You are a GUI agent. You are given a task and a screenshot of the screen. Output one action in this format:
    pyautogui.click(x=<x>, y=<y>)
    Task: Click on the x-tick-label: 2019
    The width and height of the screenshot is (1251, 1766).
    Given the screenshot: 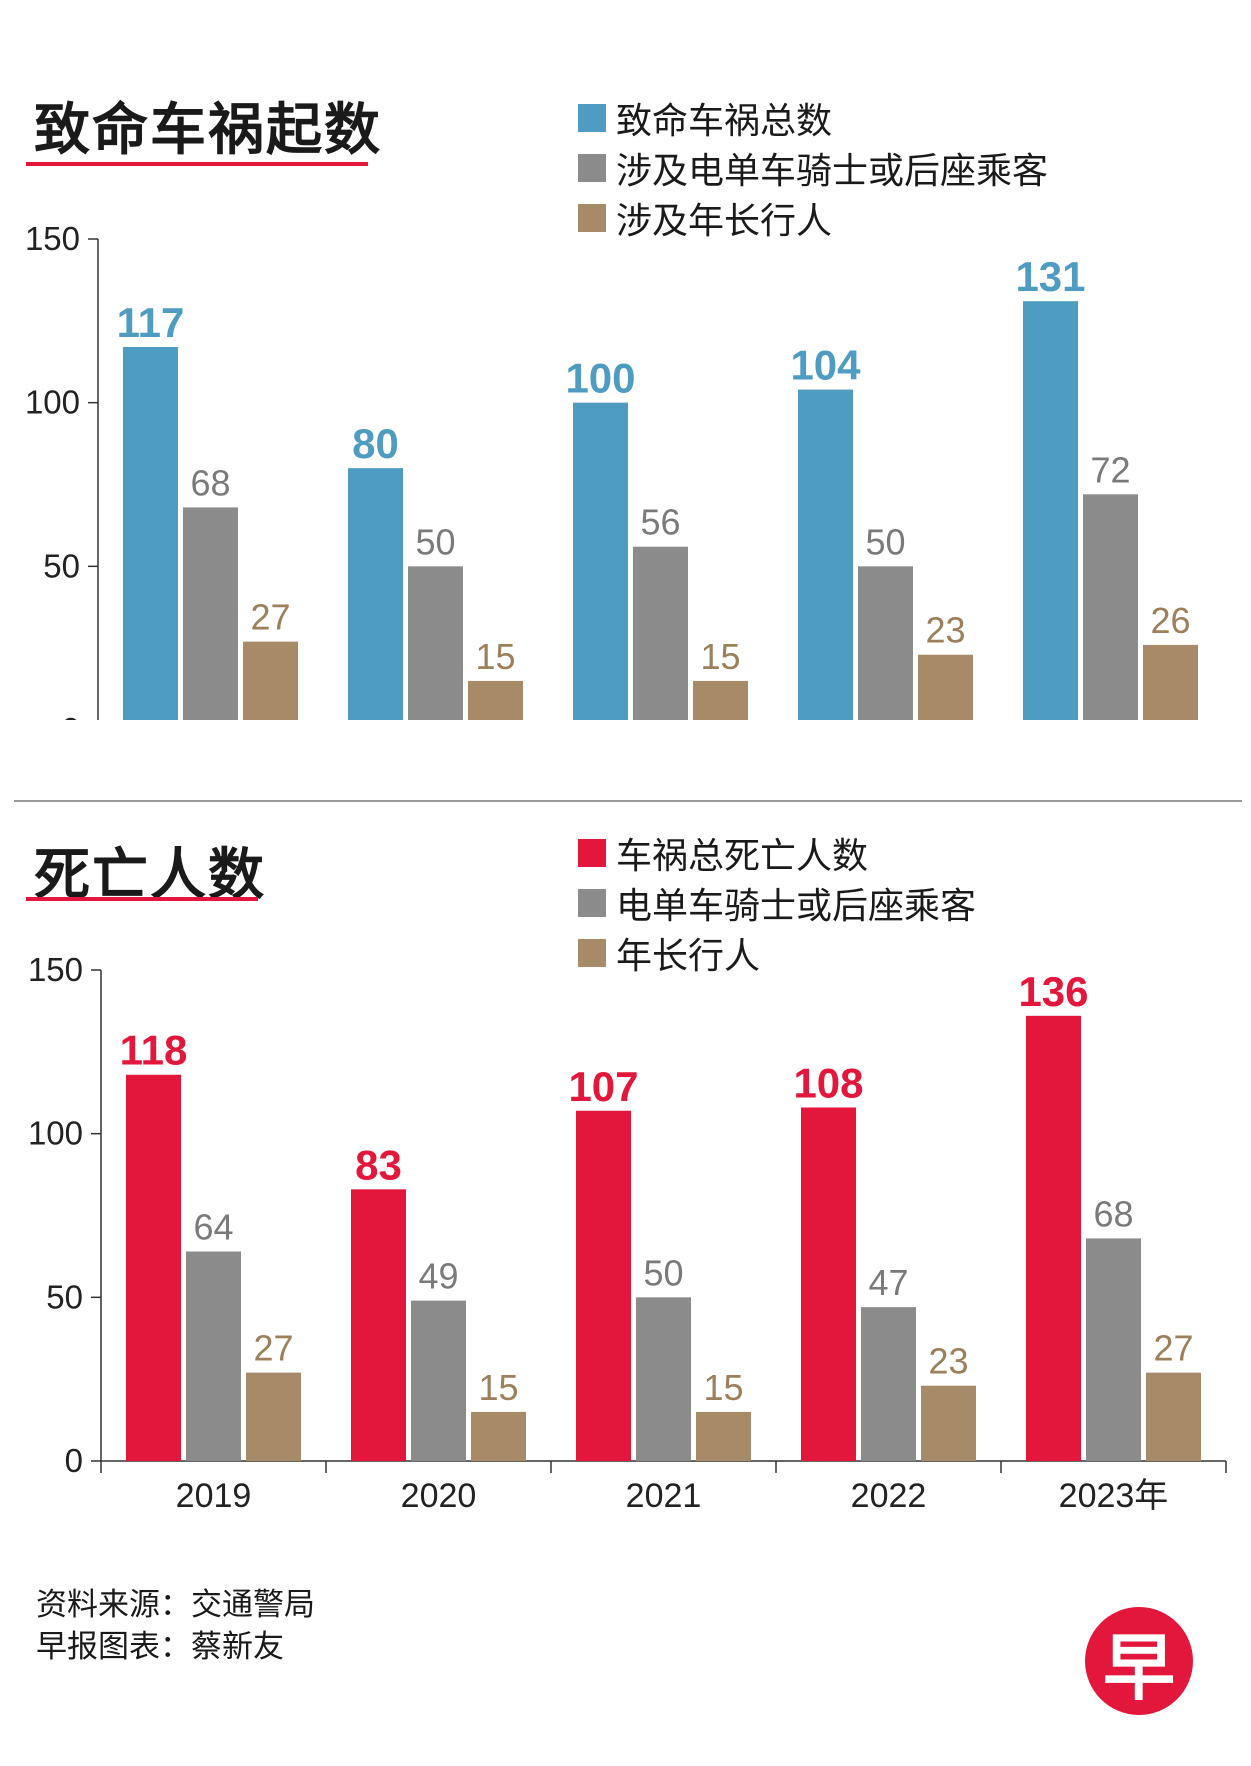 What is the action you would take?
    pyautogui.click(x=214, y=1496)
    